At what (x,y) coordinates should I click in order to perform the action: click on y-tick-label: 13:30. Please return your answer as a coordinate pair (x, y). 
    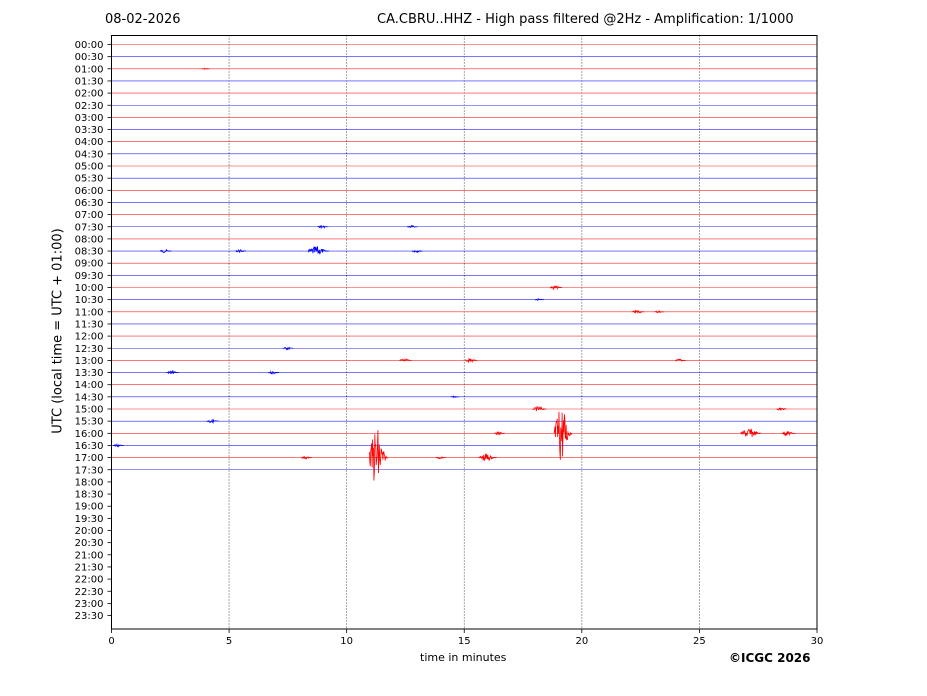
    Looking at the image, I should click on (89, 373).